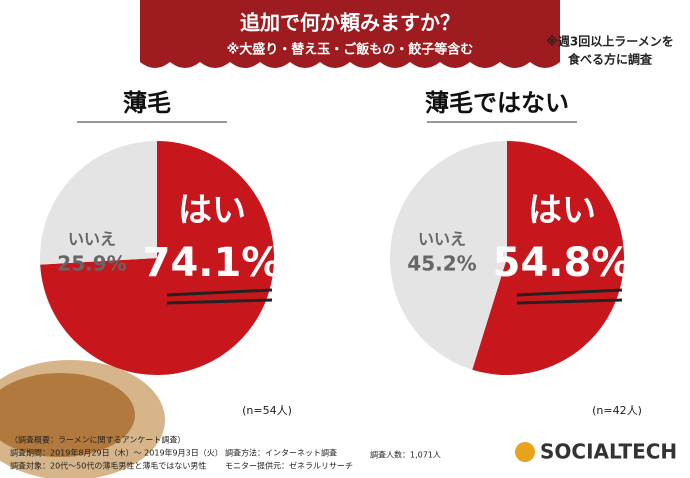 This screenshot has height=478, width=690. I want to click on footer-item: 調査方法：インターネット調査, so click(281, 453).